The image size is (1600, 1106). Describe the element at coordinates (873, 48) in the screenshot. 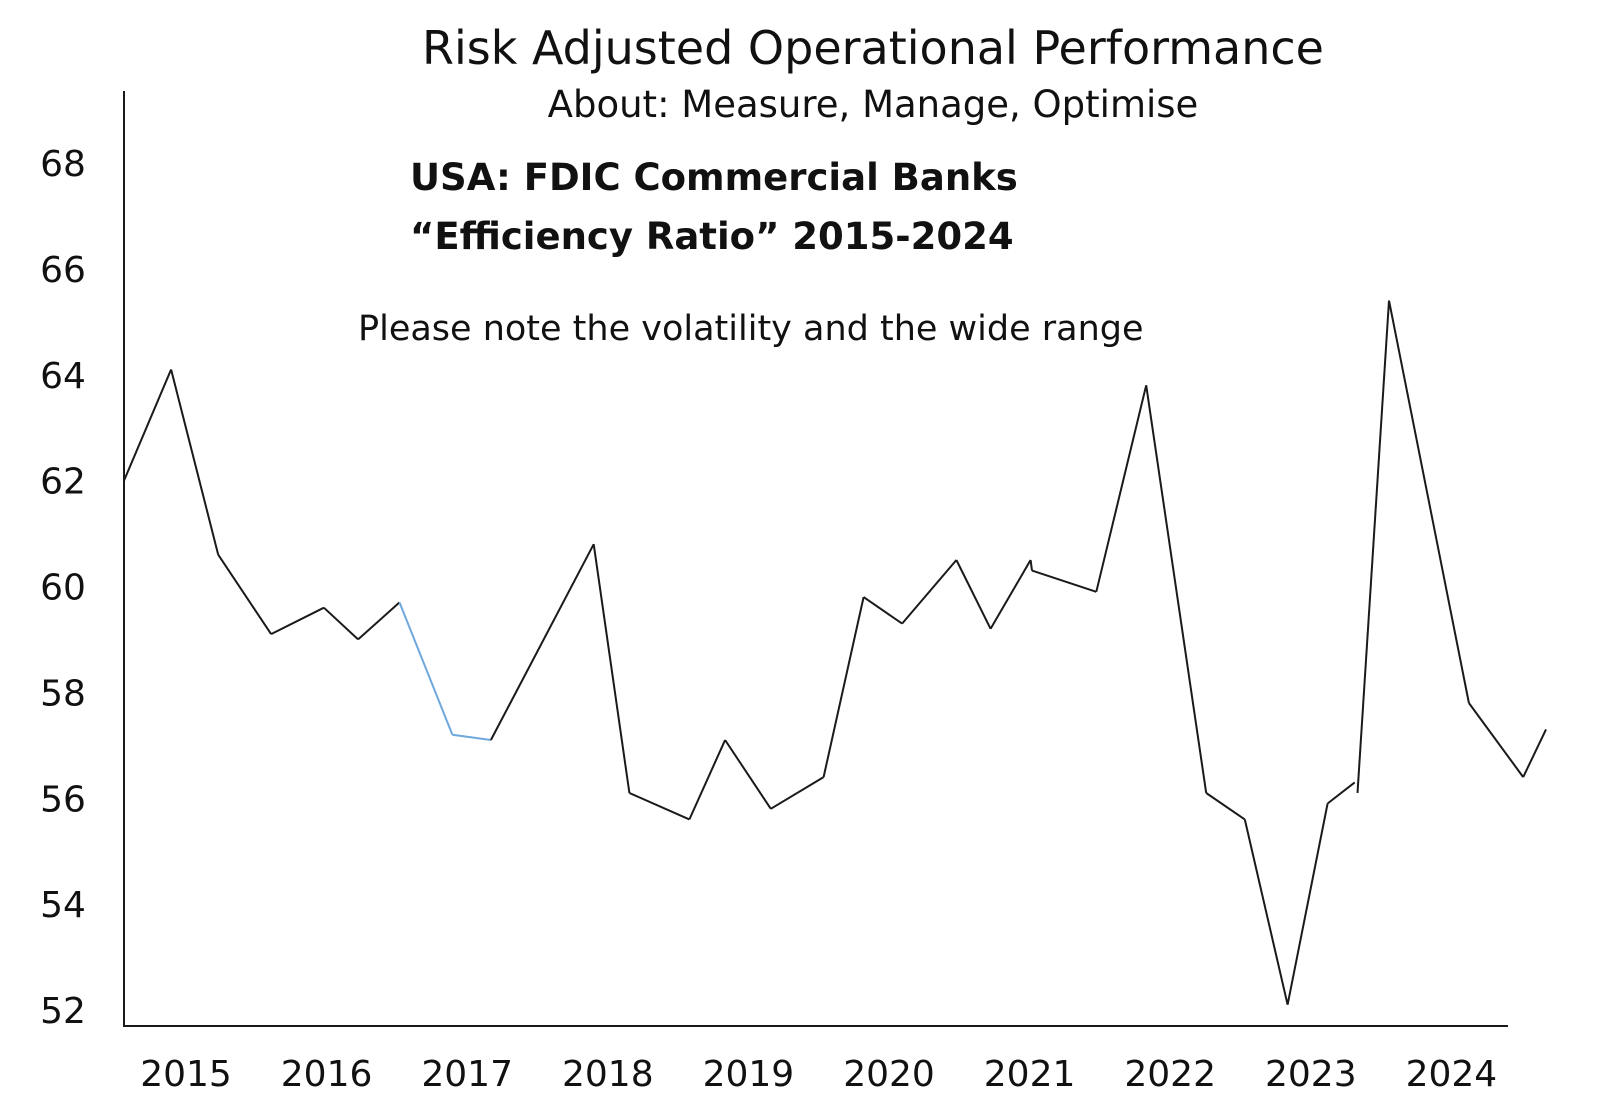

I see `chart-title: Risk Adjusted Operational Performance` at that location.